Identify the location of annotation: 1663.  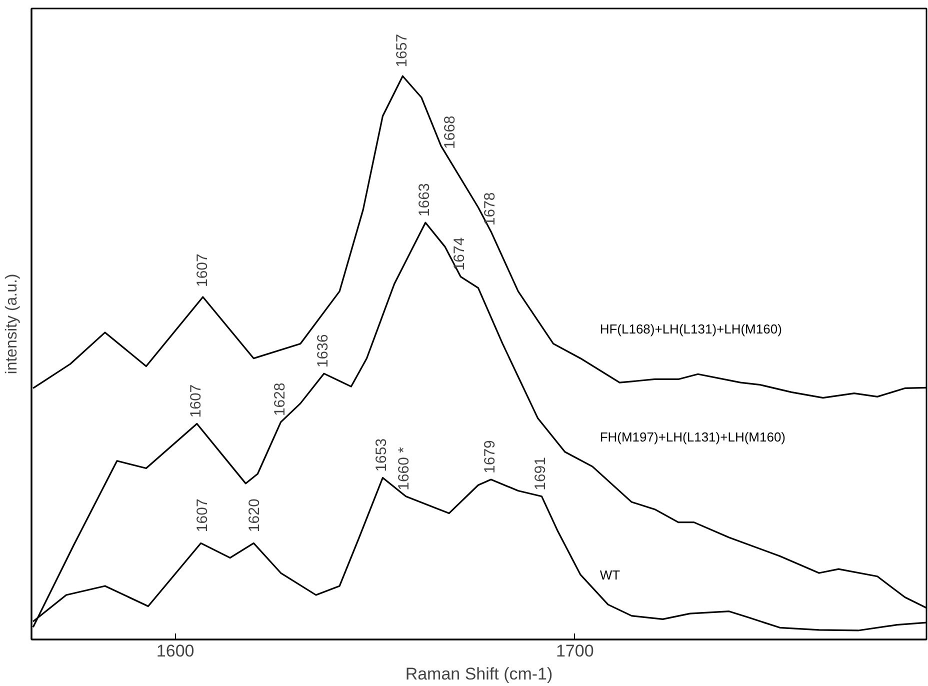
(424, 200).